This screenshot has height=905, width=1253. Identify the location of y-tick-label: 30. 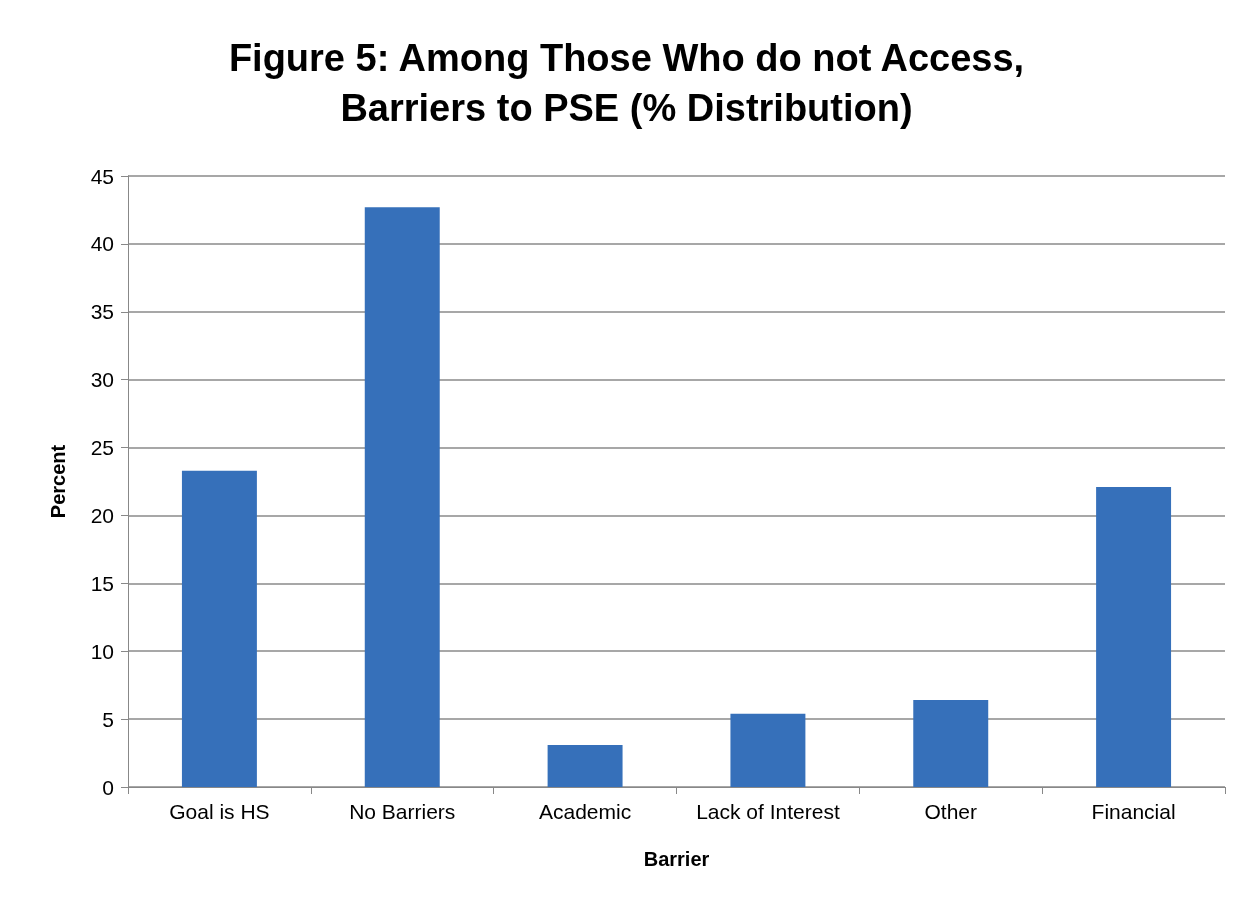
(102, 380).